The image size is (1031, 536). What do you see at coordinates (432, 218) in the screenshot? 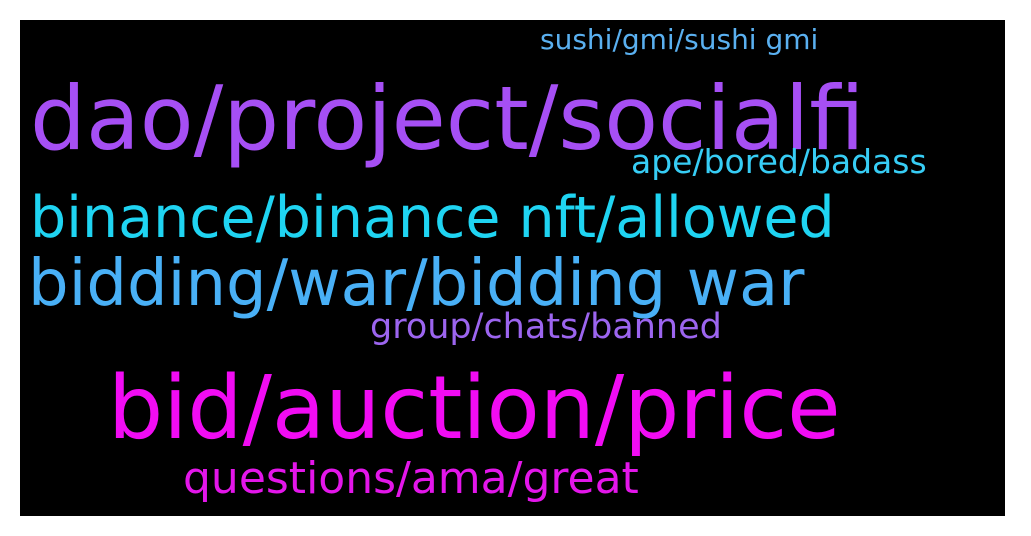
I see `word-binance-nft-allowed: binance/binance nft/allowed` at bounding box center [432, 218].